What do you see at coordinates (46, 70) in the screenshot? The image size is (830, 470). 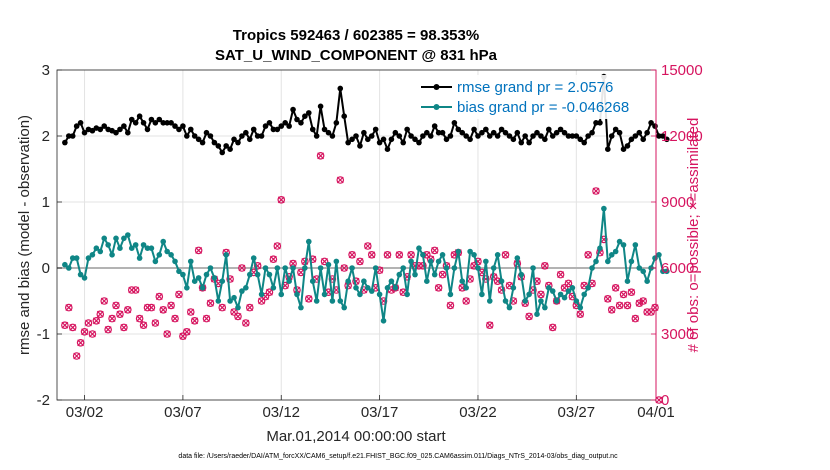 I see `y-tick-label: 3` at bounding box center [46, 70].